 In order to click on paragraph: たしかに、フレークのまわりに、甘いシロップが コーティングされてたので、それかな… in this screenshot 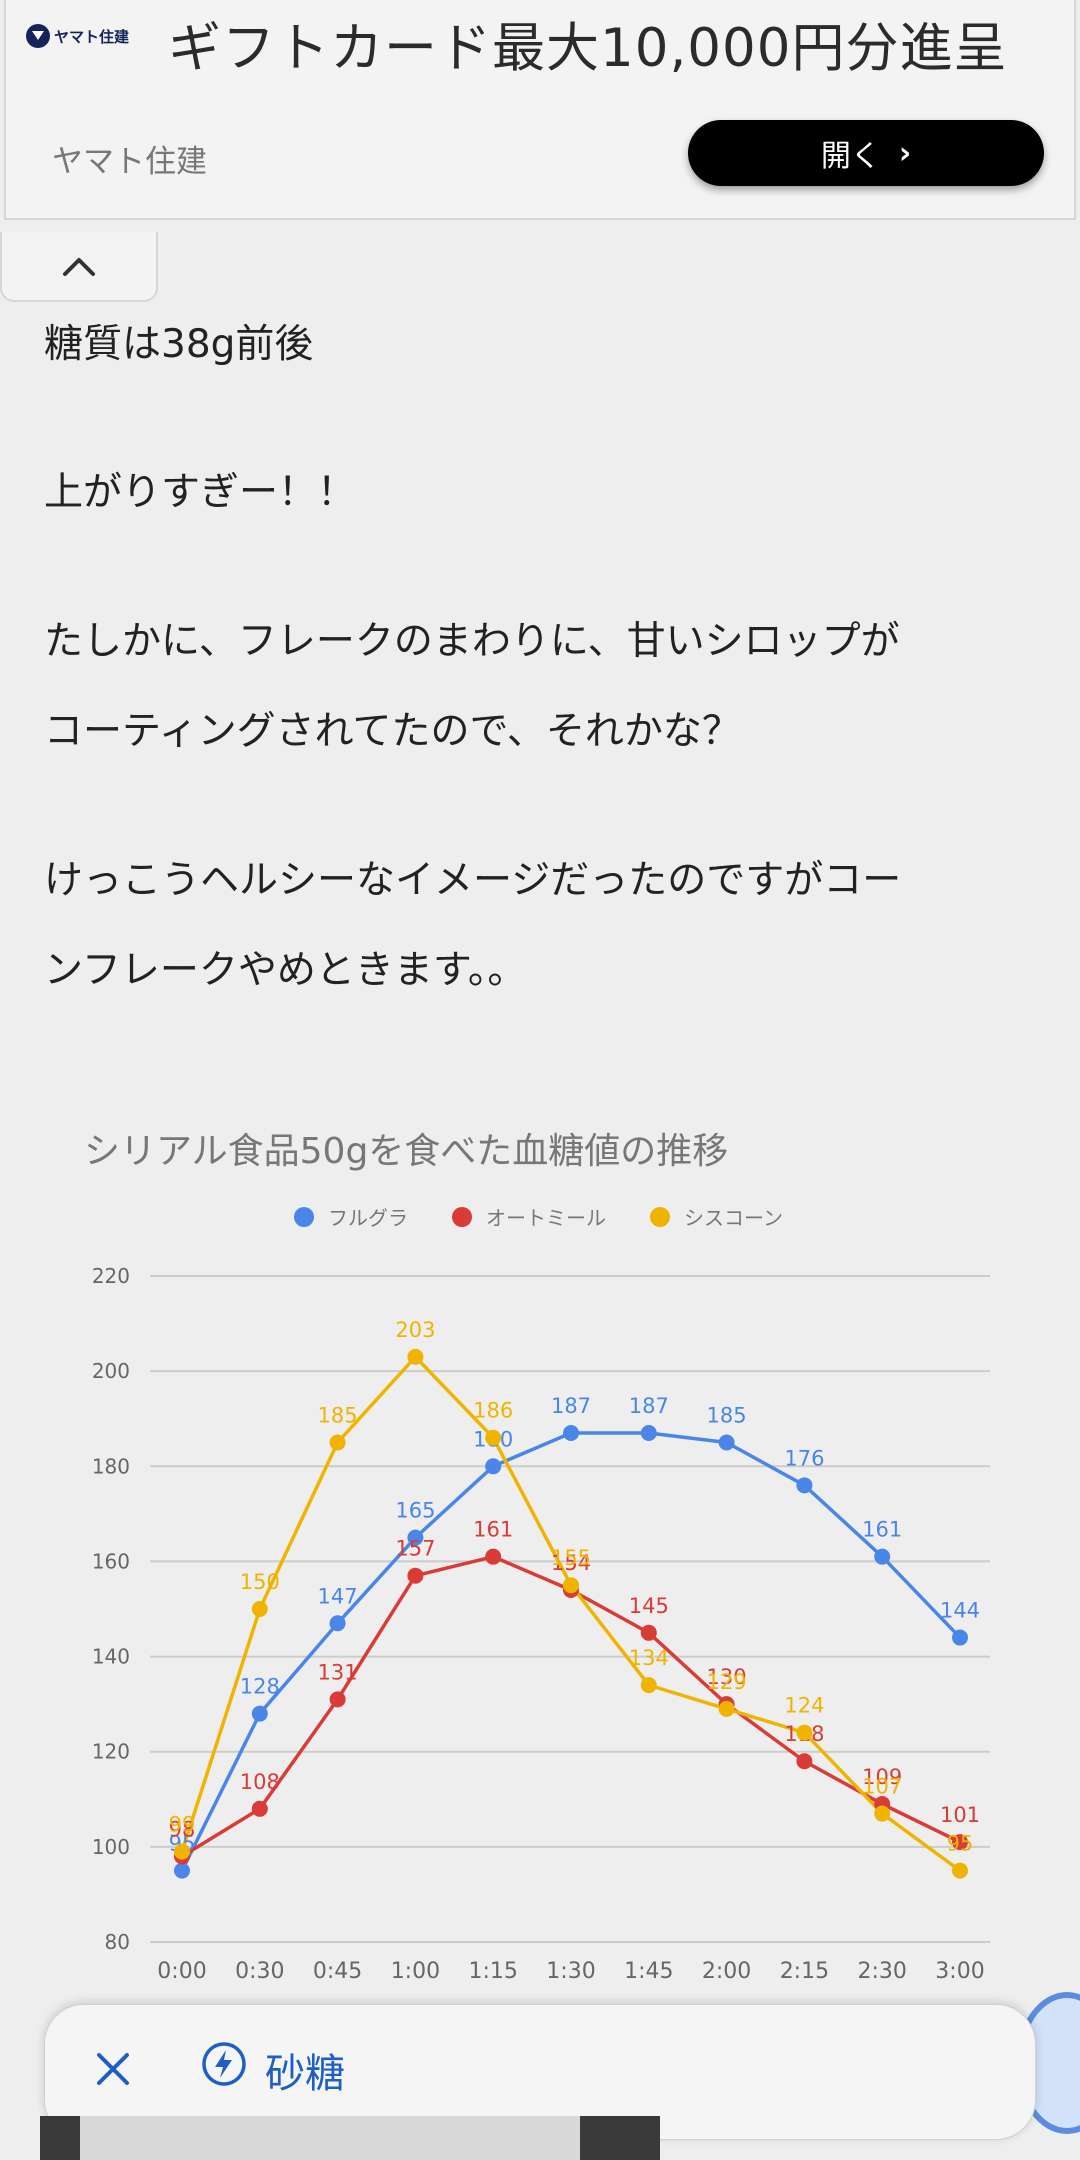, I will do `click(472, 687)`.